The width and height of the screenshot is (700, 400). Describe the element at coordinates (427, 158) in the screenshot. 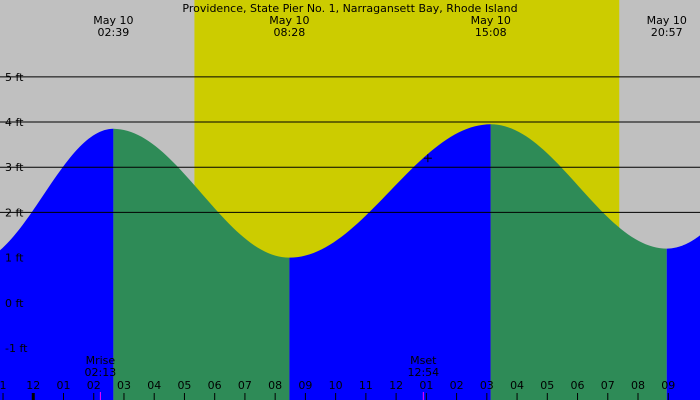

I see `crosshair-marker` at that location.